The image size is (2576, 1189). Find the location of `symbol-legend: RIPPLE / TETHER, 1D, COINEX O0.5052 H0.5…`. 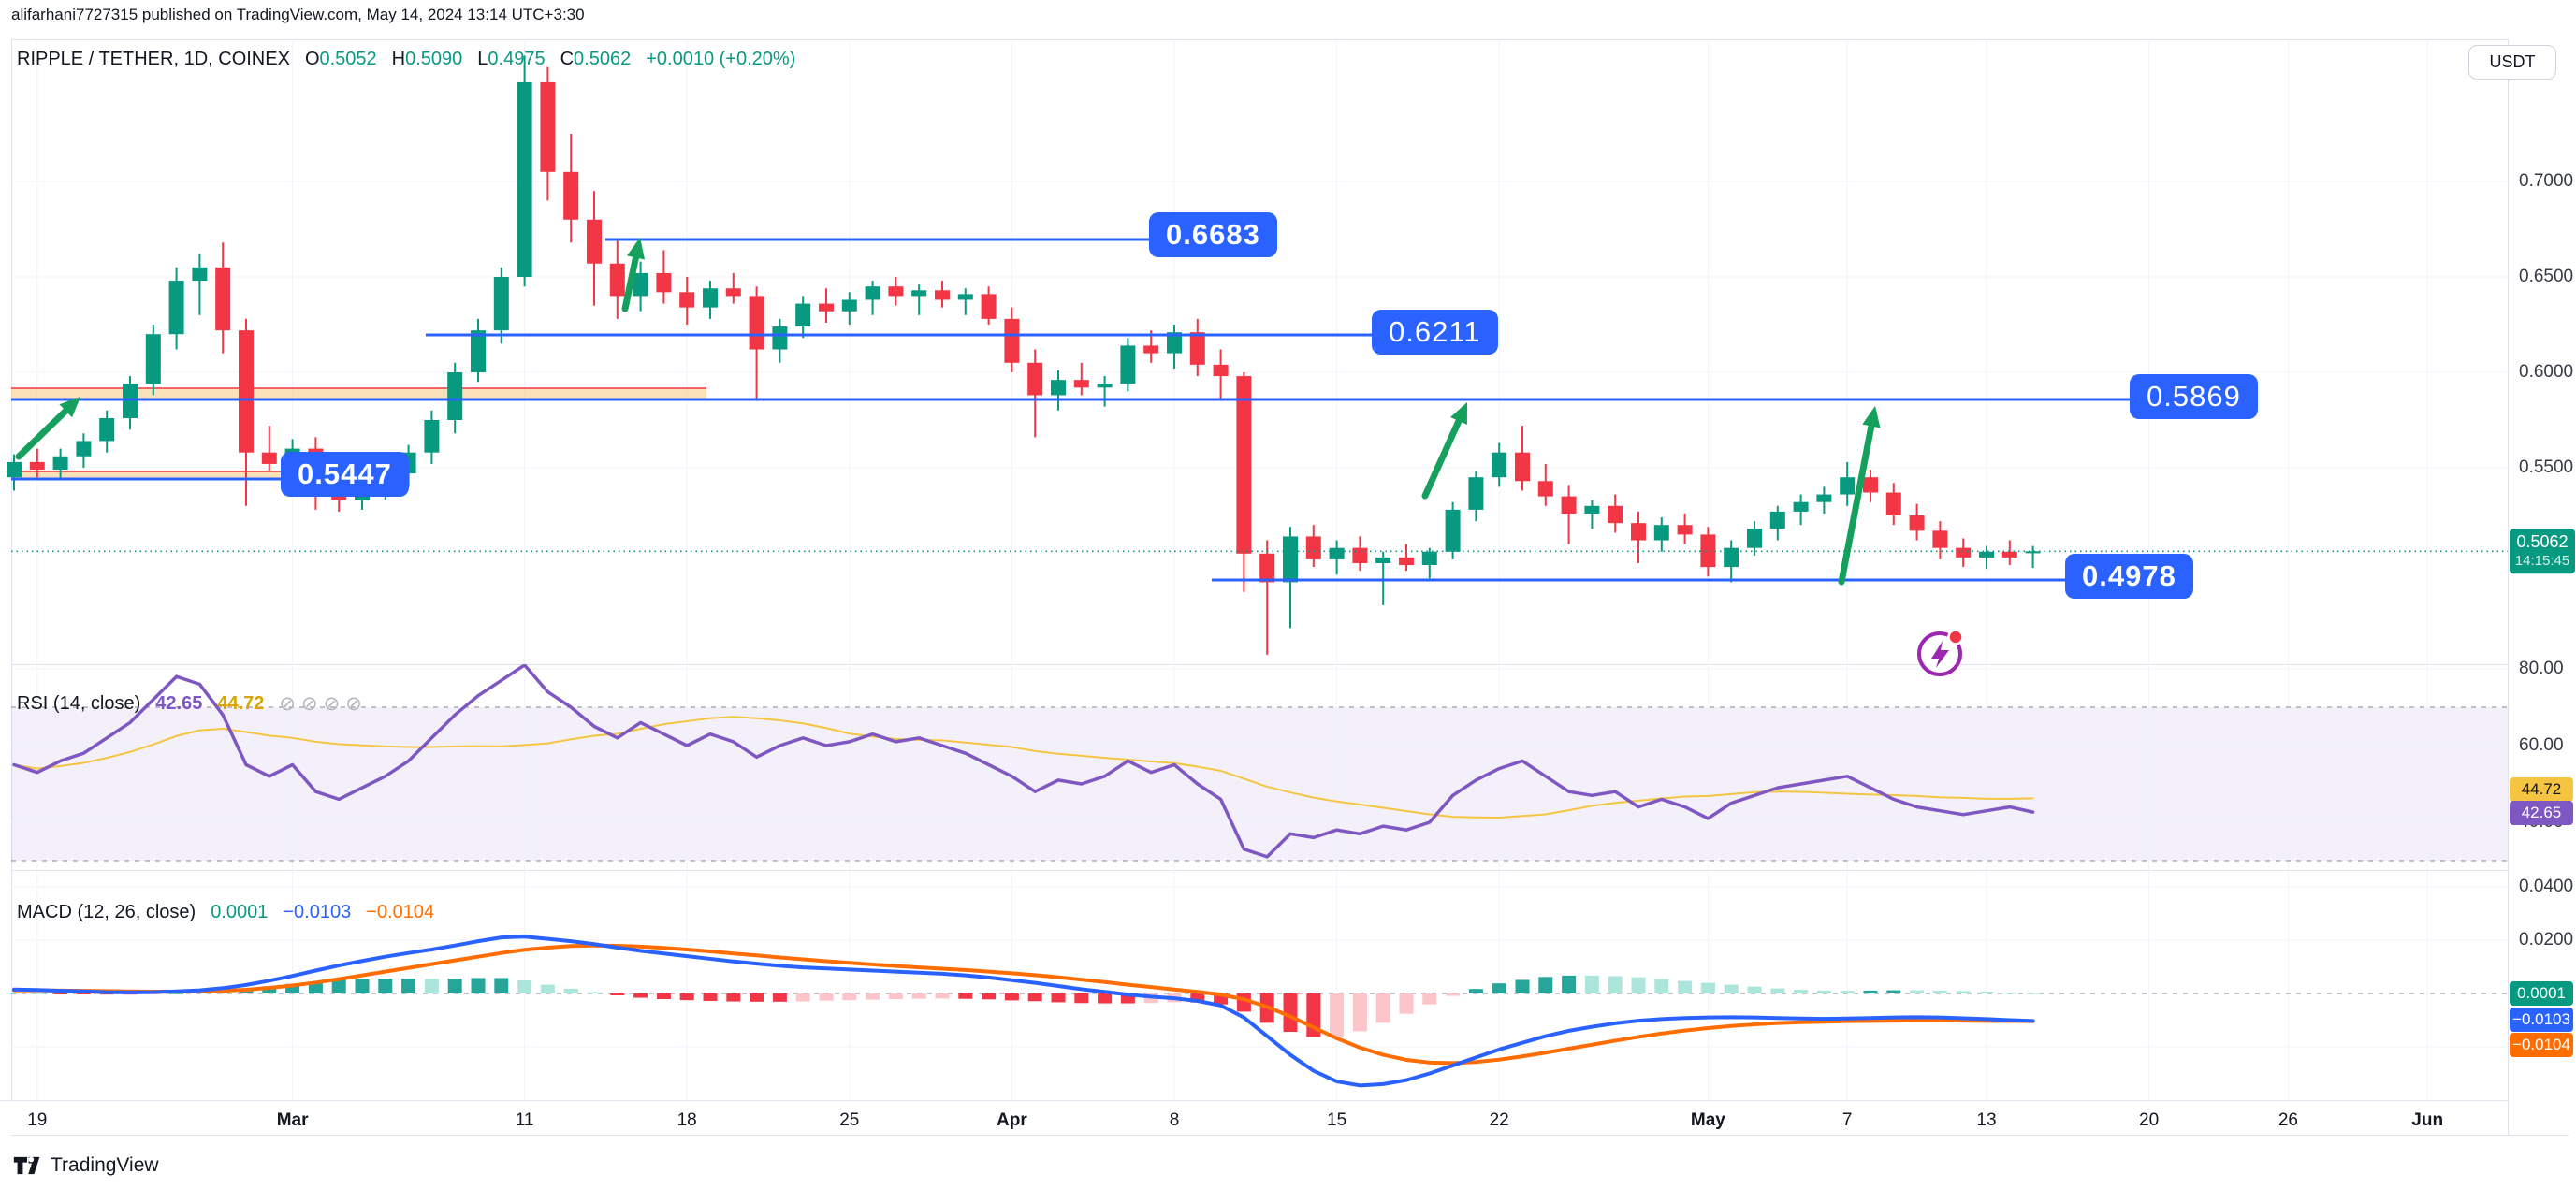

symbol-legend: RIPPLE / TETHER, 1D, COINEX O0.5052 H0.5… is located at coordinates (406, 59).